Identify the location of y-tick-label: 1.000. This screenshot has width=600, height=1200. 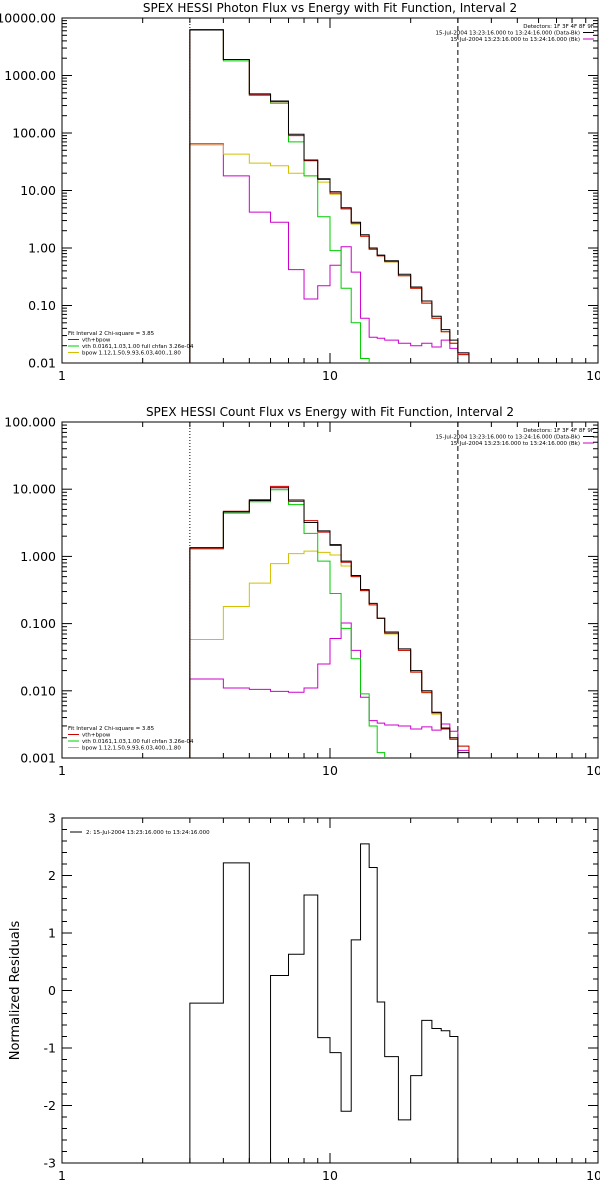
(38, 556).